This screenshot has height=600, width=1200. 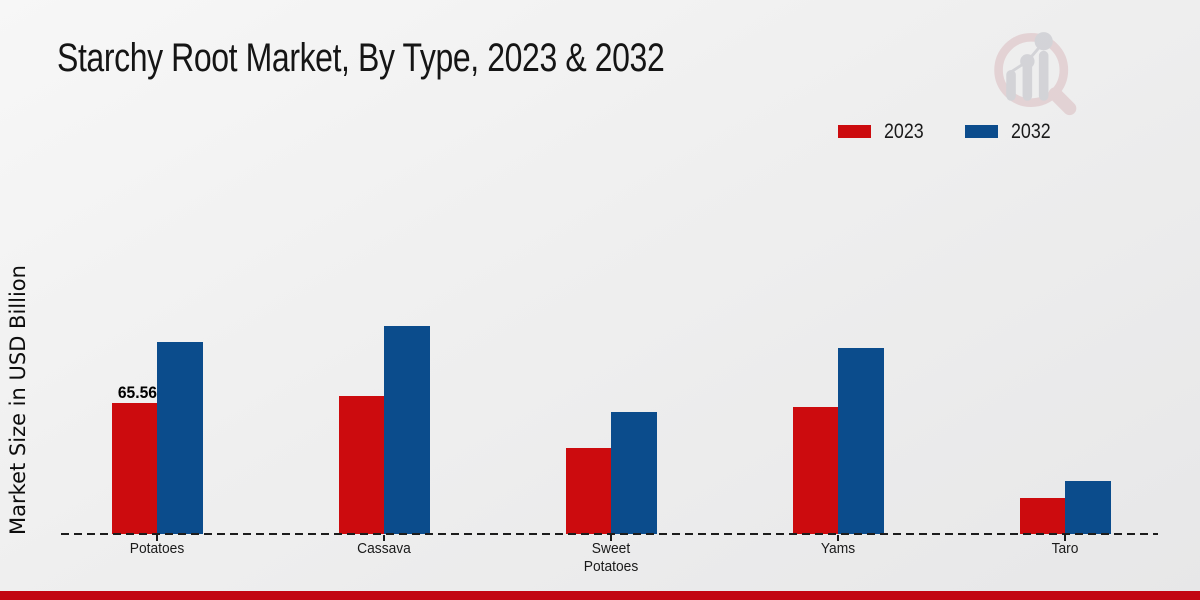 What do you see at coordinates (634, 473) in the screenshot?
I see `bar-2032-sweet-potatoes` at bounding box center [634, 473].